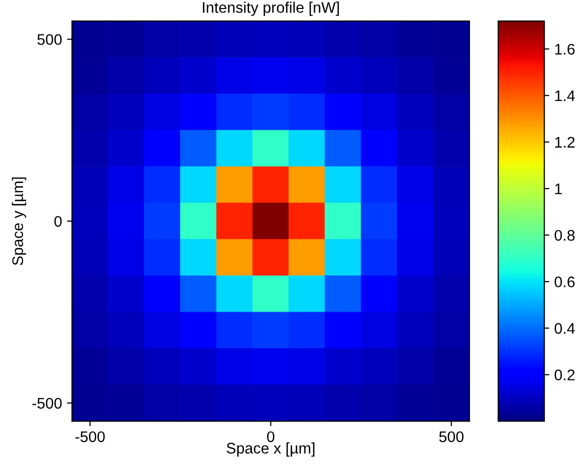 The image size is (576, 468). Describe the element at coordinates (270, 449) in the screenshot. I see `x-axis-title: Space x [µm]` at that location.